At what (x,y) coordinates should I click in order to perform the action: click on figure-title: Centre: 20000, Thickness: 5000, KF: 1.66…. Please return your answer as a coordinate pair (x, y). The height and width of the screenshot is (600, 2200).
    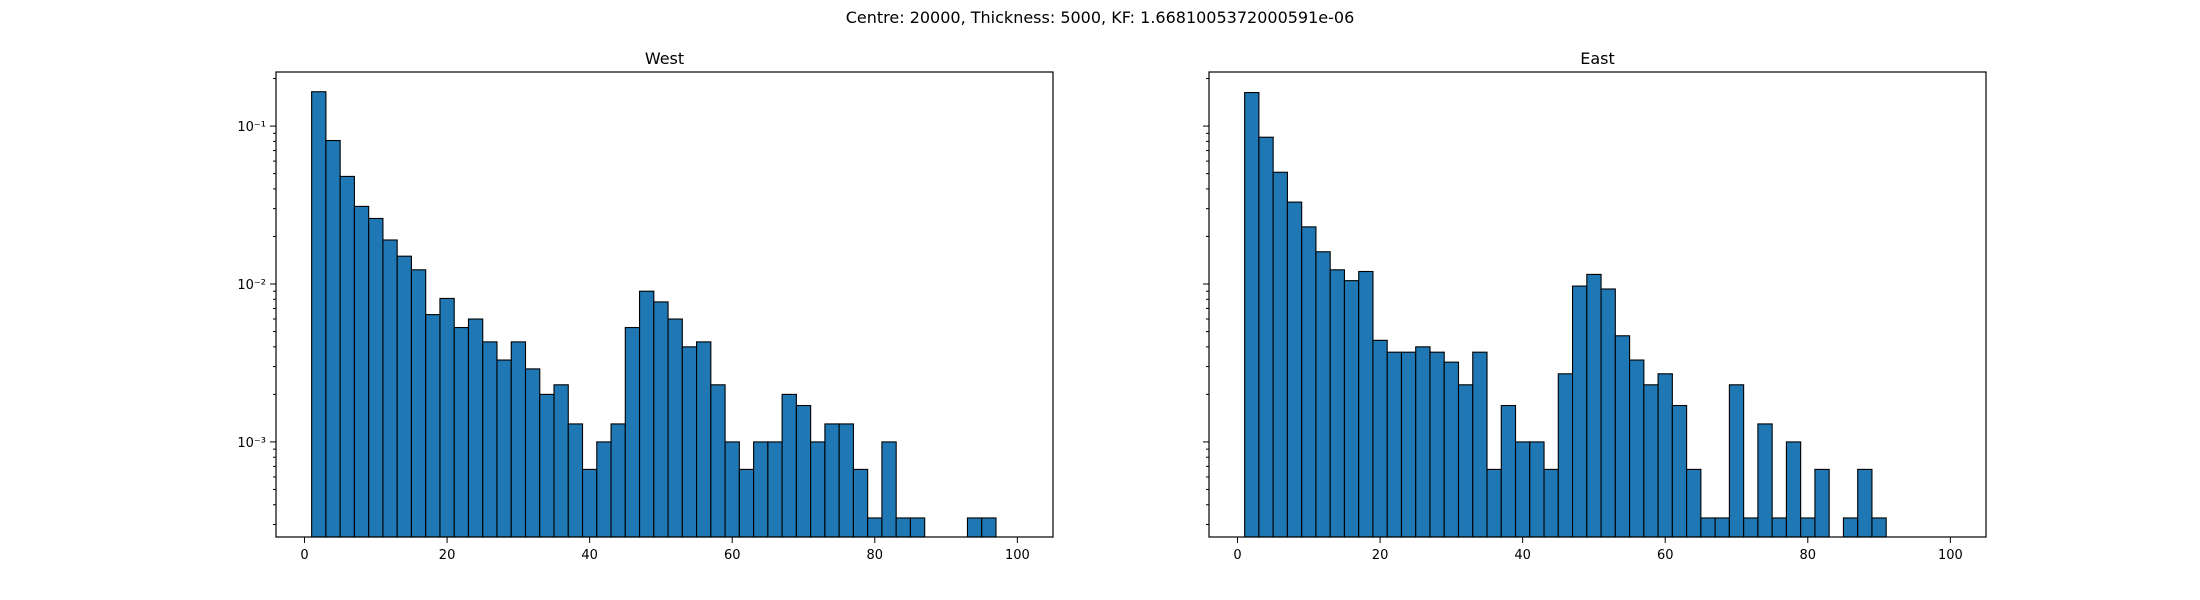
    Looking at the image, I should click on (1100, 17).